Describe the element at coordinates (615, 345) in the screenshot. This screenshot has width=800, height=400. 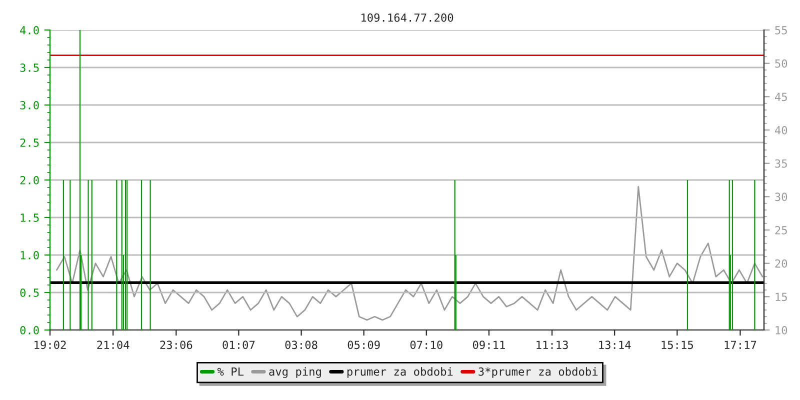
I see `x-tick-label: 13:14` at that location.